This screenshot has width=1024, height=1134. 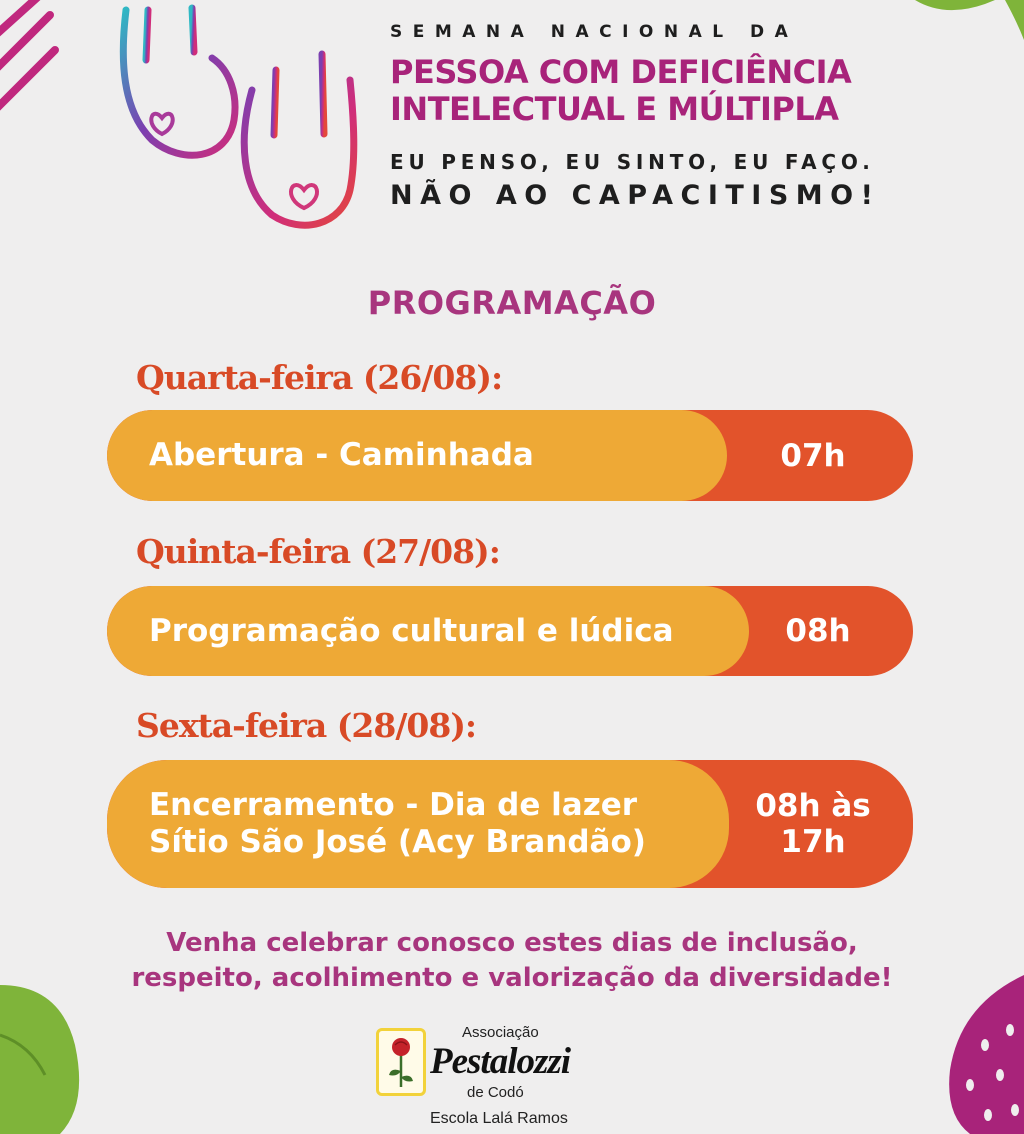 I want to click on schedule-item-cultural: Programação cultural e lúdica 08h, so click(x=510, y=631).